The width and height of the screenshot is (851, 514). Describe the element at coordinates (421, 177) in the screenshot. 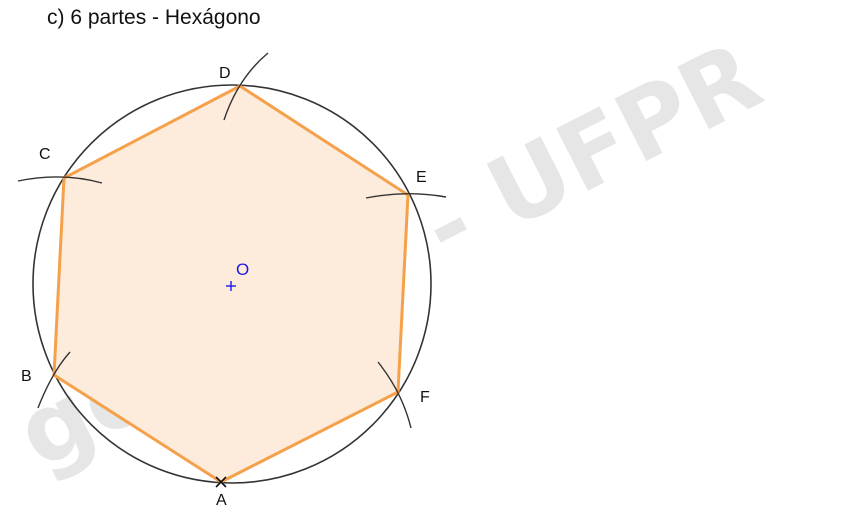

I see `point-label-e: E` at that location.